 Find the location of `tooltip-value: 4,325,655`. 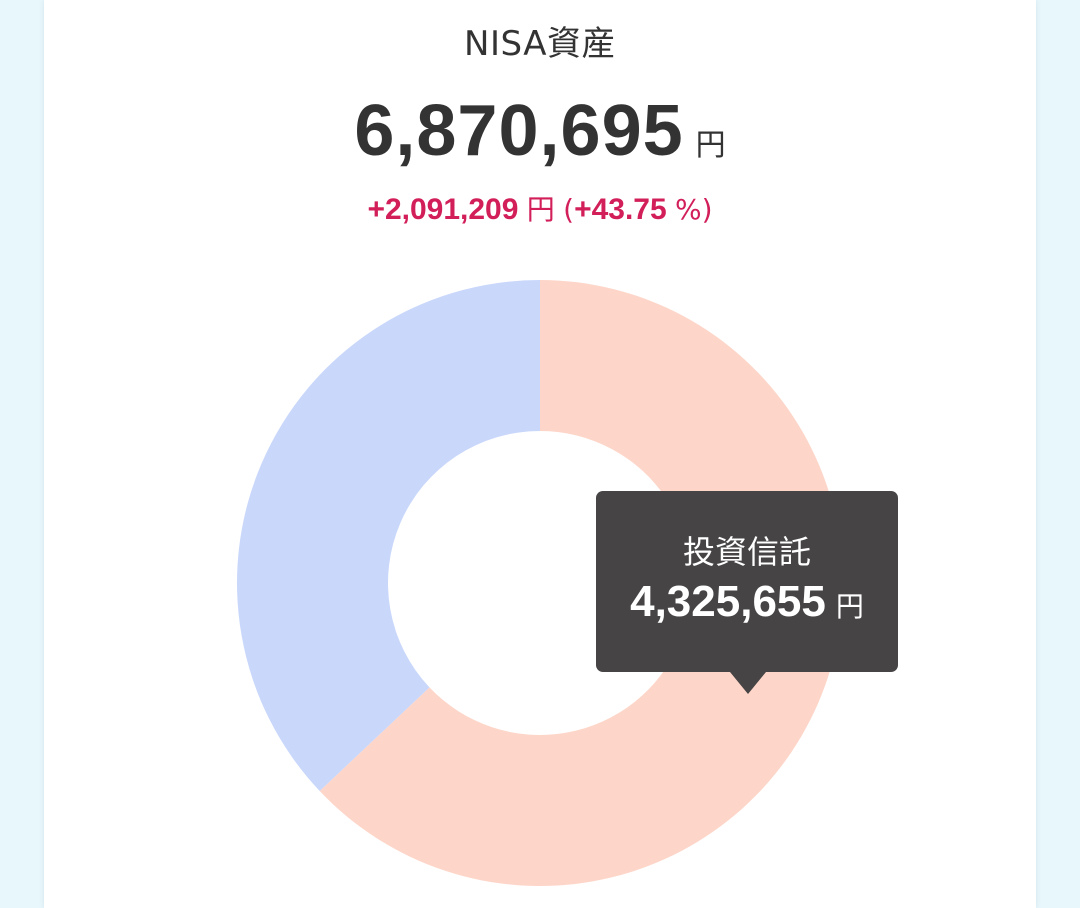

tooltip-value: 4,325,655 is located at coordinates (728, 601).